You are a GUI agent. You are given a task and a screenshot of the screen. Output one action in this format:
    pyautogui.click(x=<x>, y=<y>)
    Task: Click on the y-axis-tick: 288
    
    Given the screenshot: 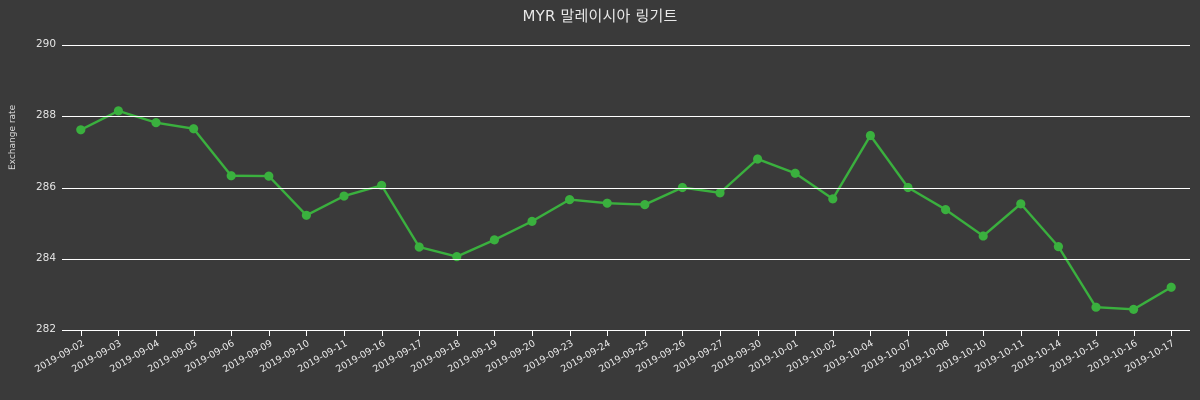 What is the action you would take?
    pyautogui.click(x=28, y=116)
    